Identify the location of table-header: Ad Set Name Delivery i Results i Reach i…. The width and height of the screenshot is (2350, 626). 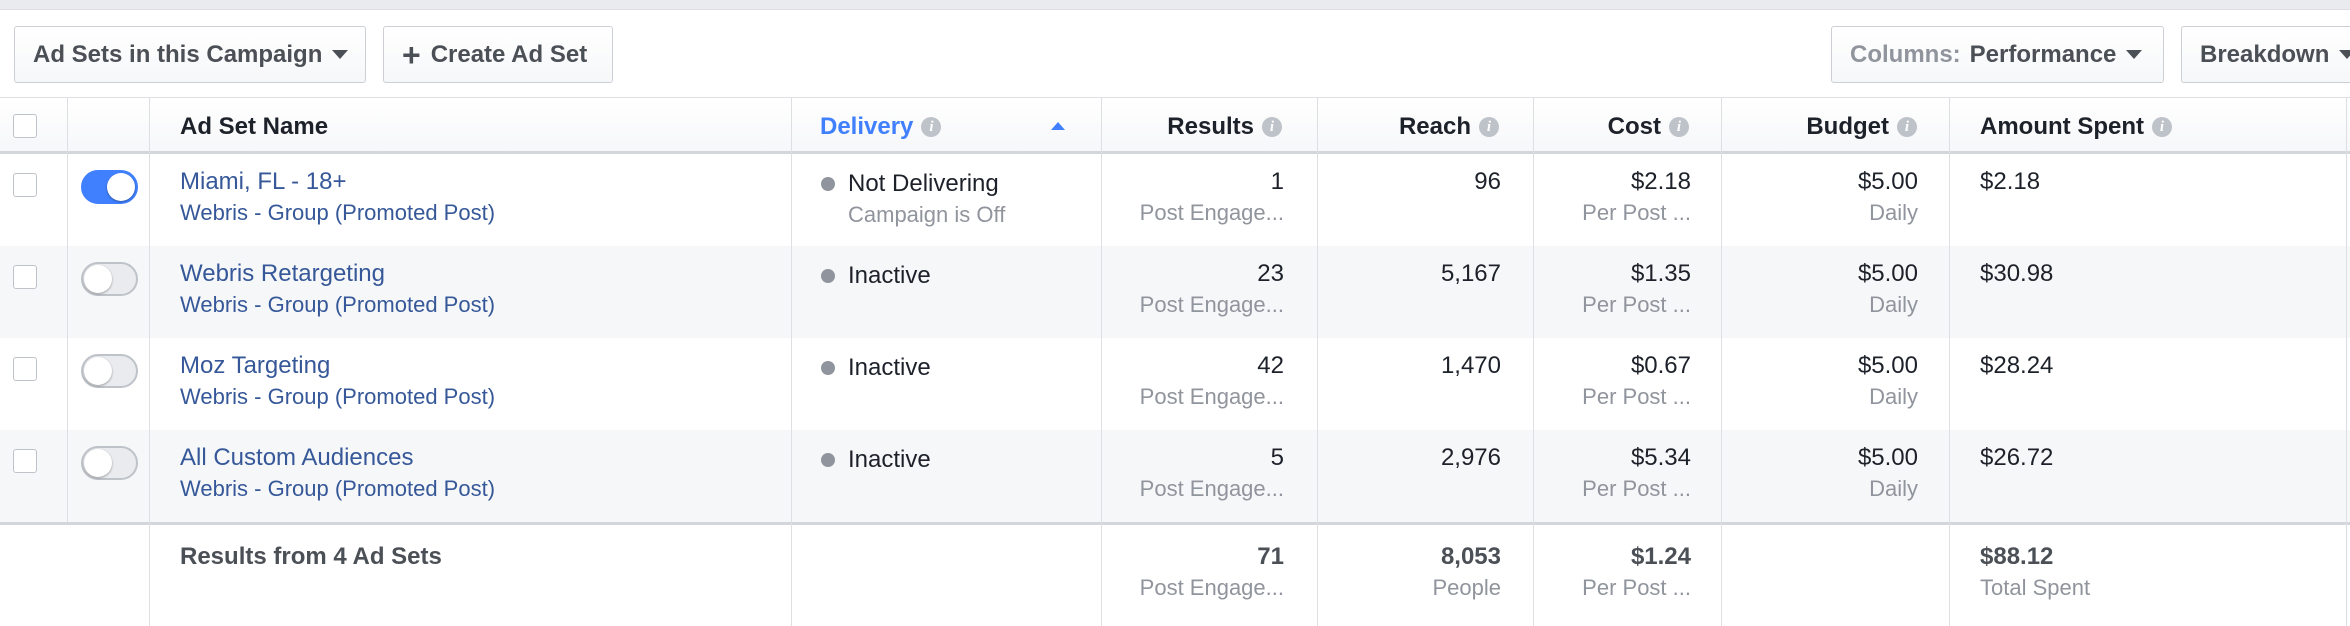
(1175, 125).